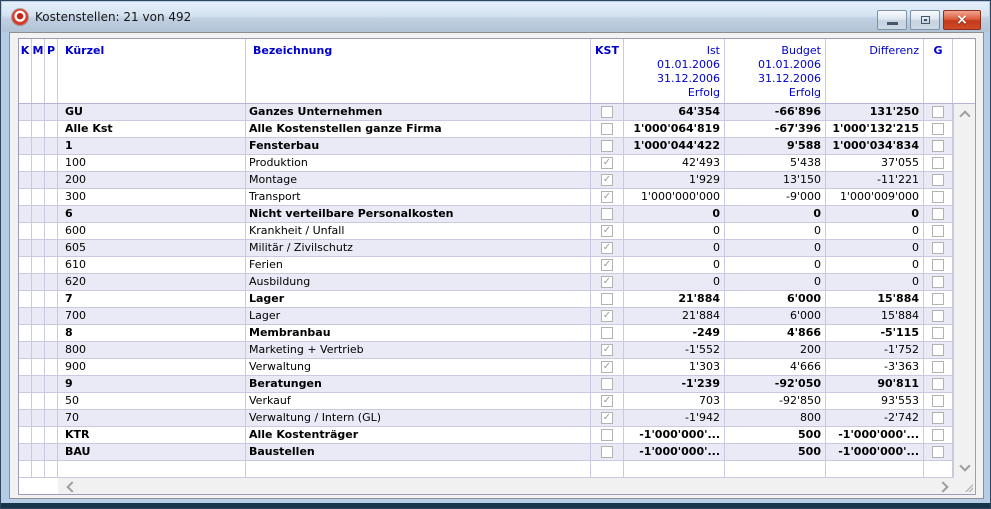 The width and height of the screenshot is (991, 509). I want to click on scroll-down-icon, so click(965, 466).